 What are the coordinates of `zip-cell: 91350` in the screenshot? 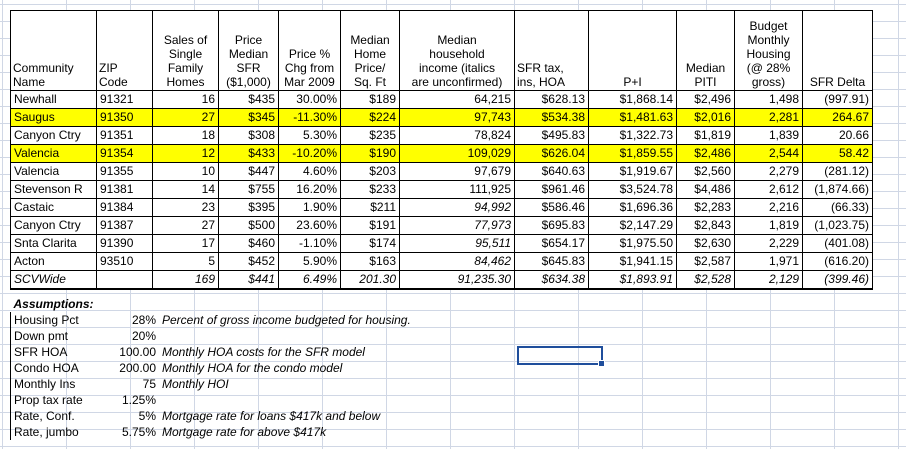 It's located at (124, 117).